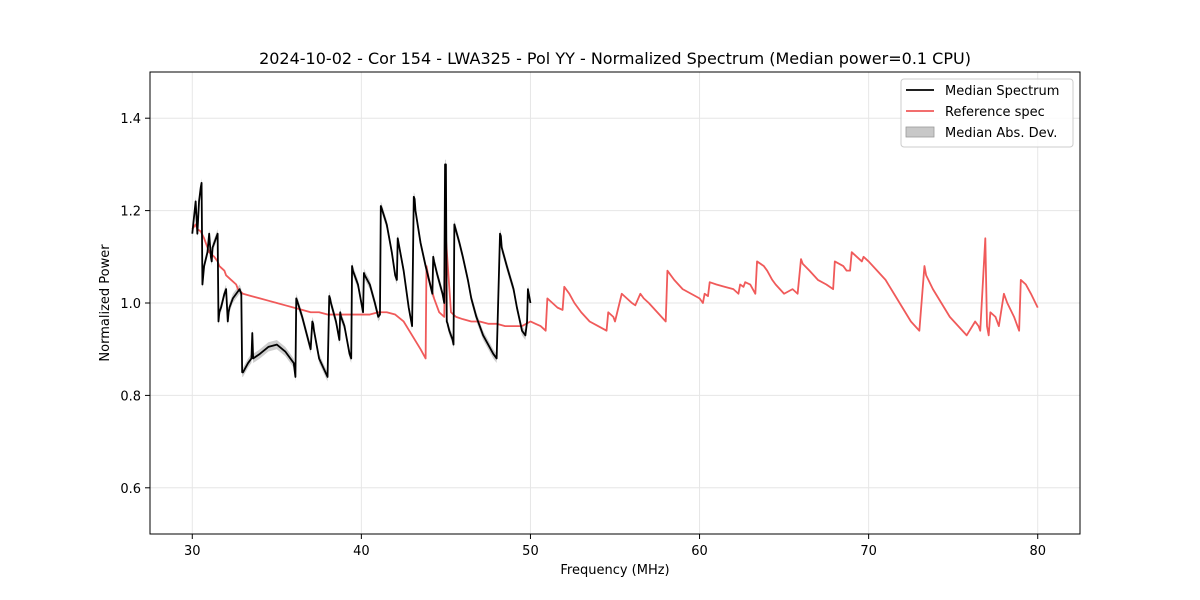 Image resolution: width=1200 pixels, height=600 pixels. What do you see at coordinates (699, 551) in the screenshot?
I see `x-tick-label: 60` at bounding box center [699, 551].